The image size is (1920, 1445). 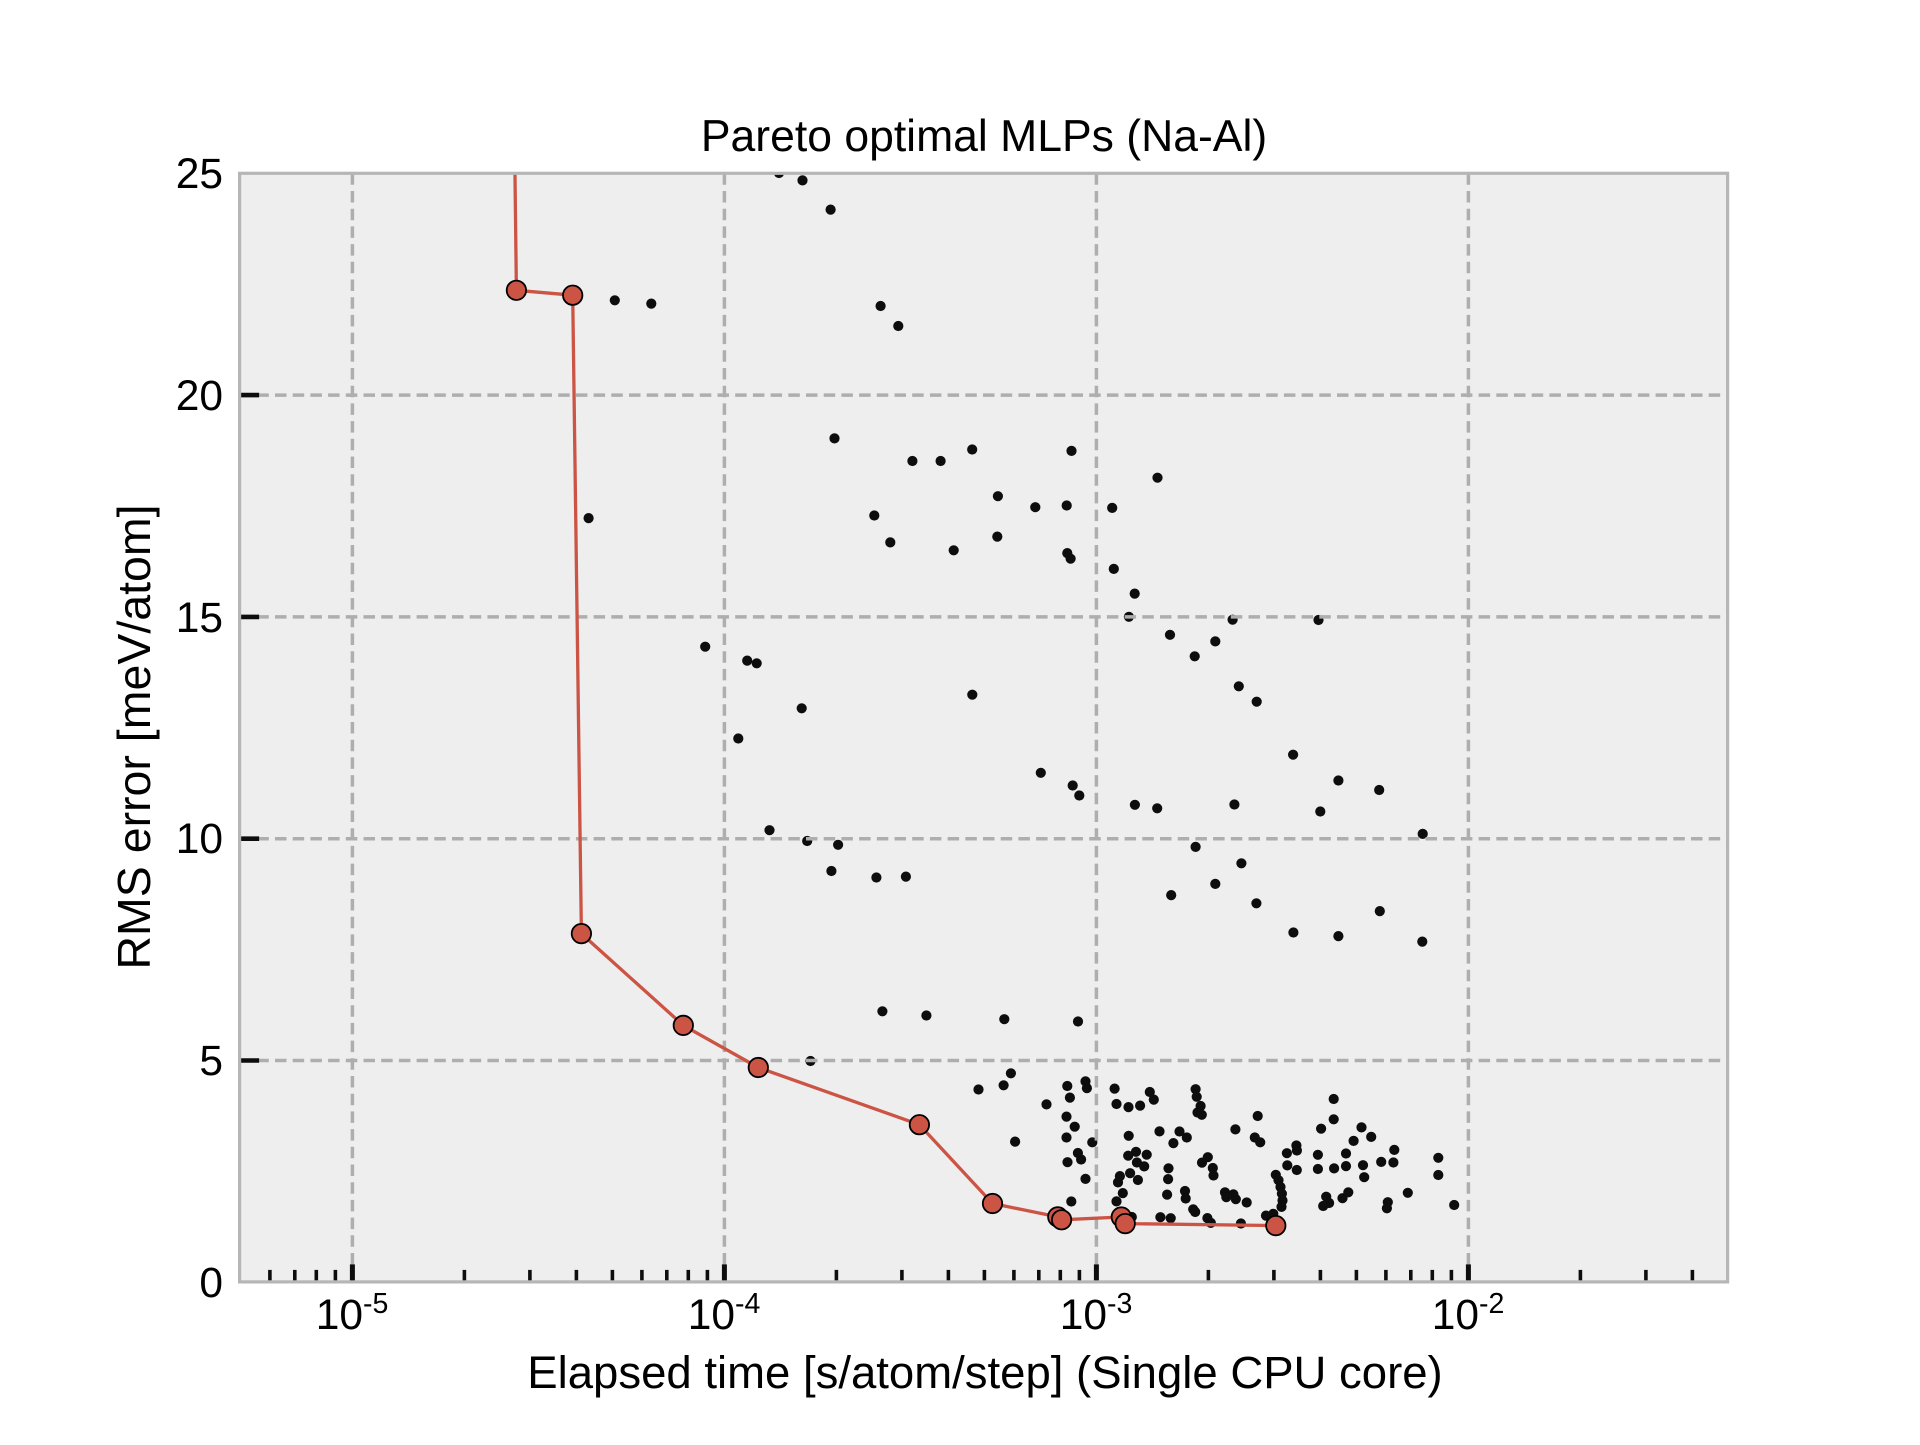 I want to click on svg-text: 25, so click(x=199, y=174).